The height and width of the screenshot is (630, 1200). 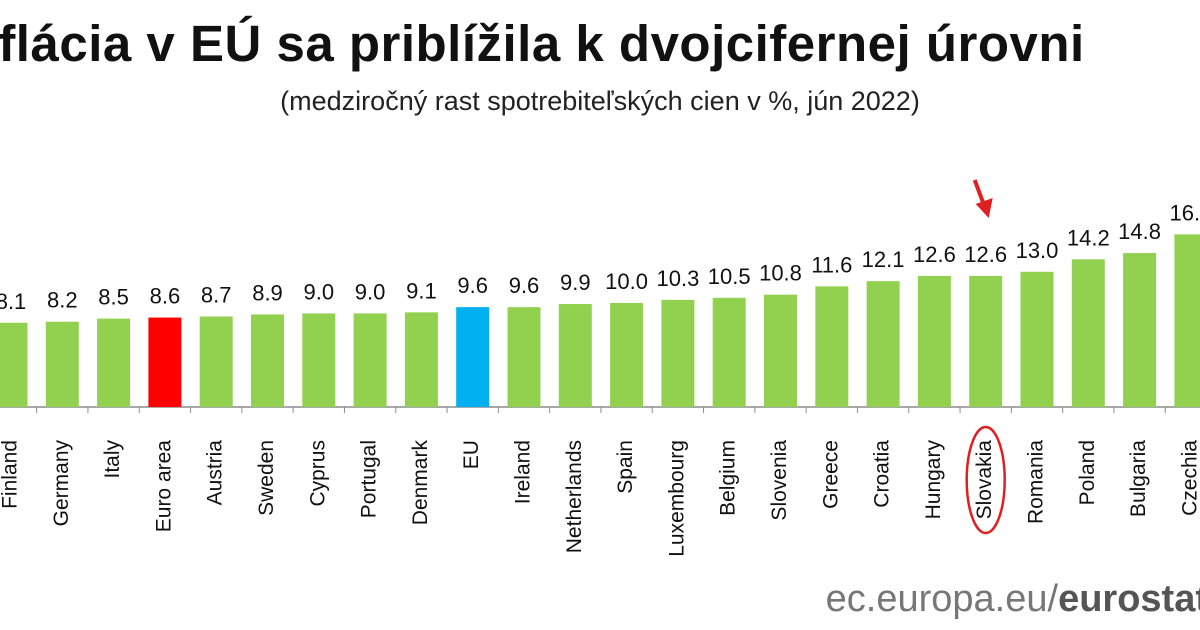 I want to click on value-label-finland: 8.1, so click(x=13, y=301).